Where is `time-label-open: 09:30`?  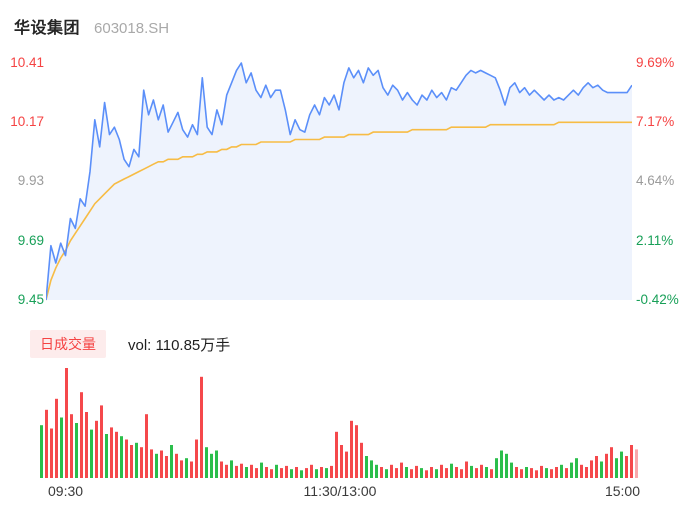
time-label-open: 09:30 is located at coordinates (66, 491).